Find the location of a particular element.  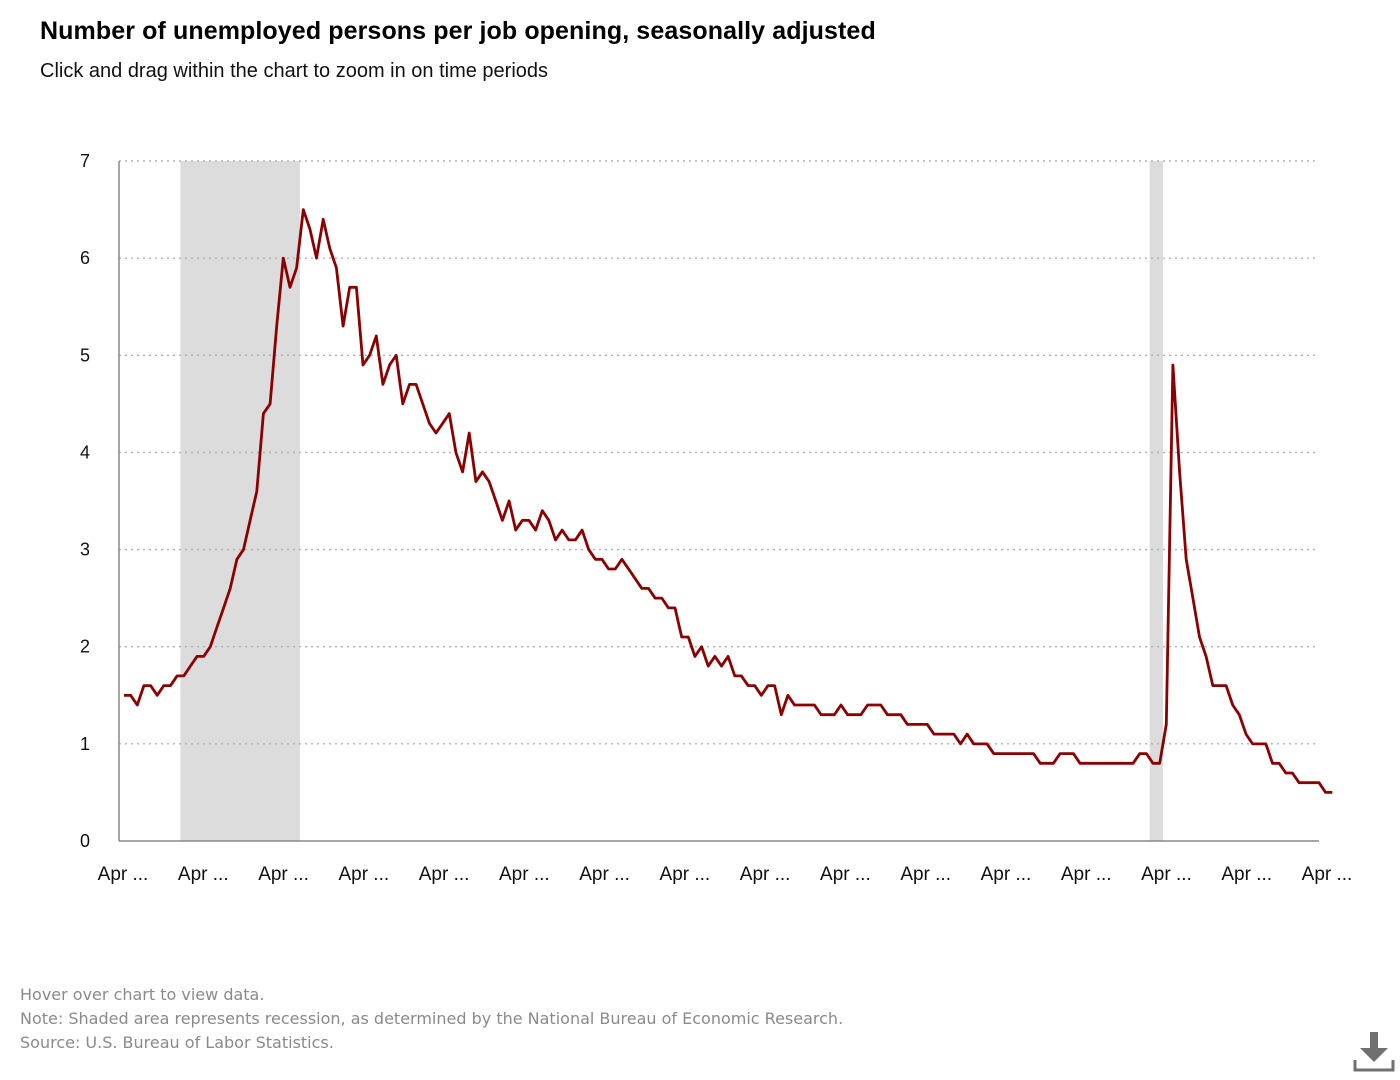

download-icon is located at coordinates (1374, 1052).